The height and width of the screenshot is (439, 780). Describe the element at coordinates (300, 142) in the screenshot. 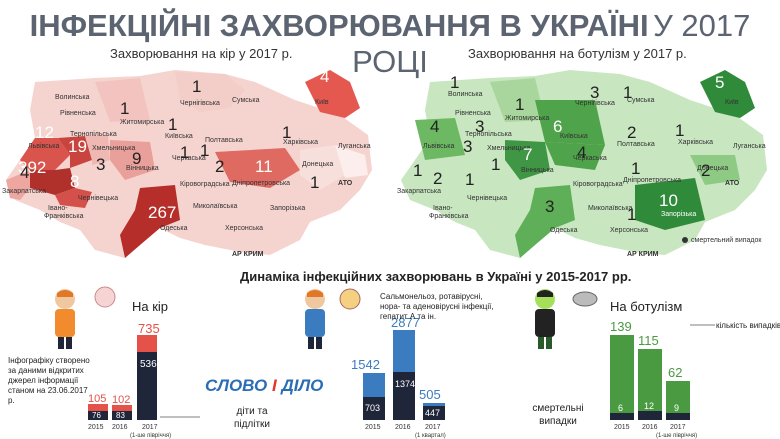

I see `lbl-kharkivska: Харківська` at that location.